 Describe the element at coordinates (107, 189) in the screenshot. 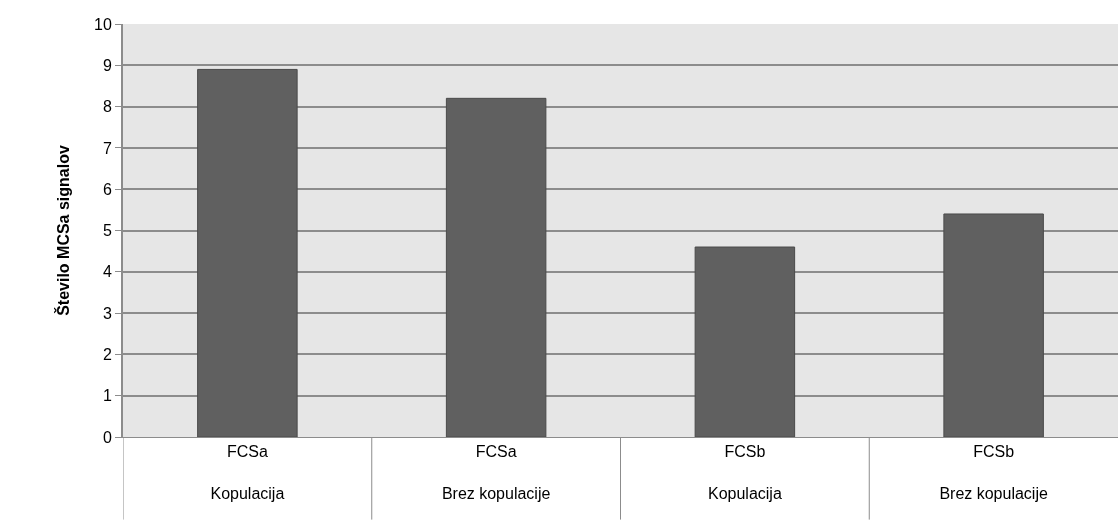

I see `y-tick-label: 6` at that location.